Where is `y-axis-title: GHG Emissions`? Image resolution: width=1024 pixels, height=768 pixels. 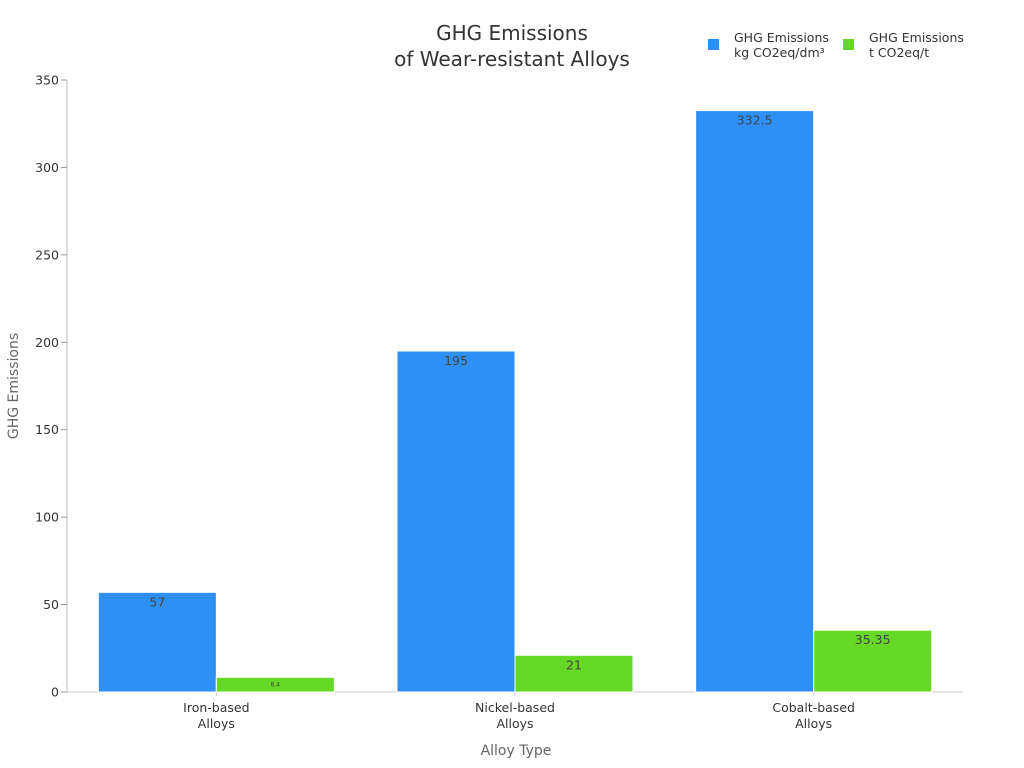
y-axis-title: GHG Emissions is located at coordinates (14, 386).